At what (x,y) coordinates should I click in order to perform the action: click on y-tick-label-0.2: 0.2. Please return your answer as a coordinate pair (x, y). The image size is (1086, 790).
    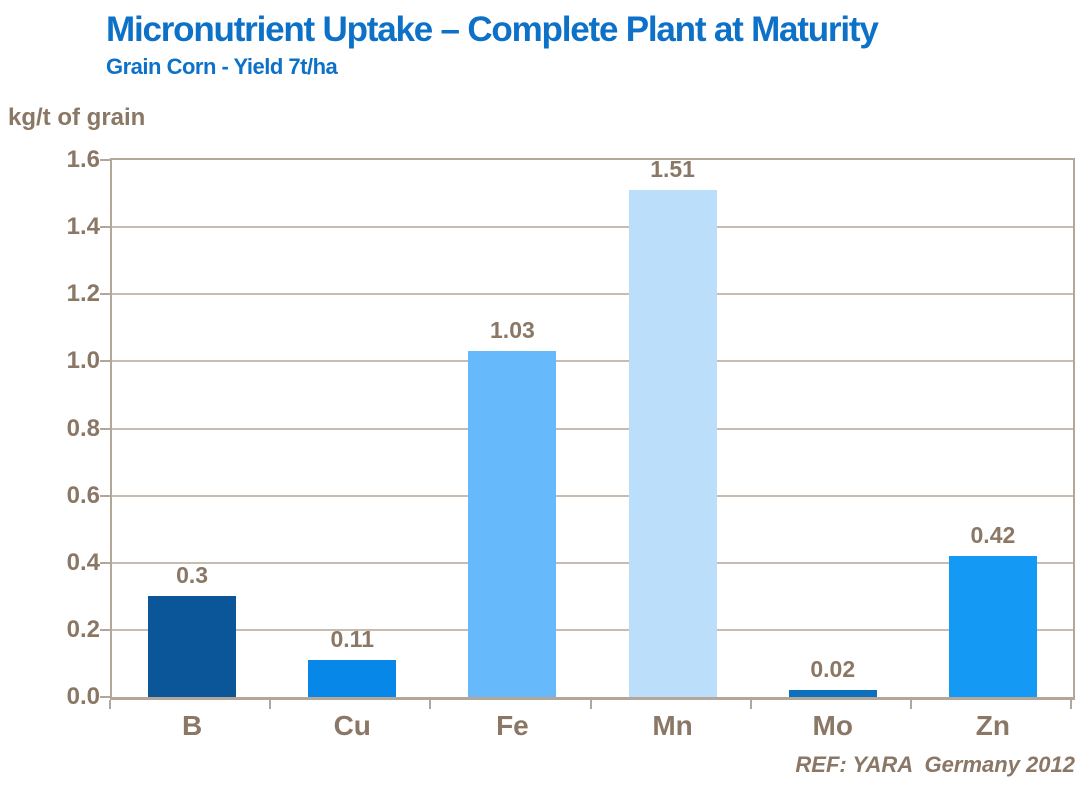
    Looking at the image, I should click on (83, 629).